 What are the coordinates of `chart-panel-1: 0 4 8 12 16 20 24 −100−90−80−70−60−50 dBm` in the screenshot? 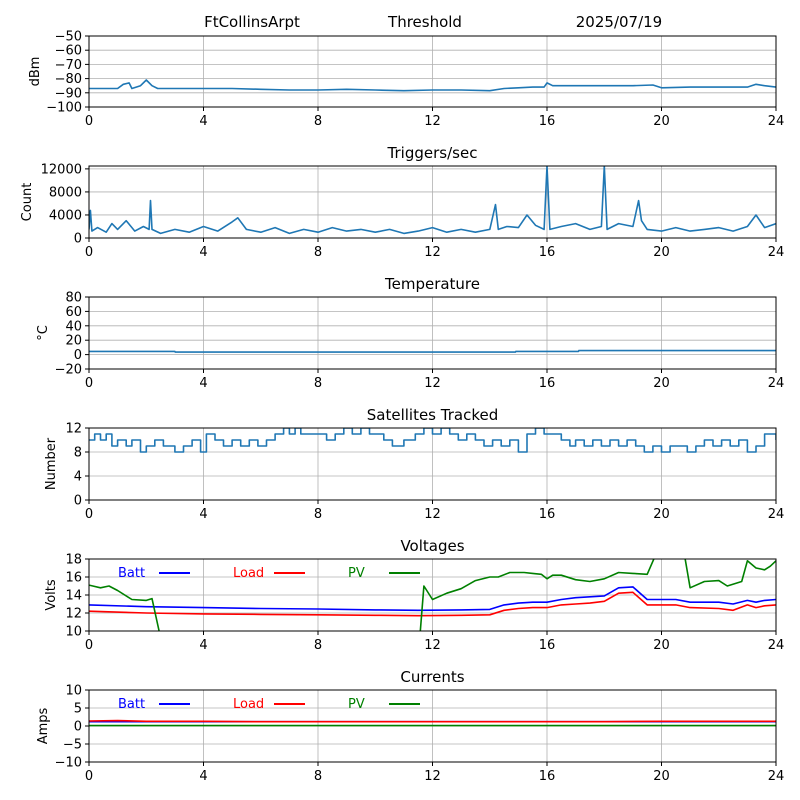 It's located at (406, 80).